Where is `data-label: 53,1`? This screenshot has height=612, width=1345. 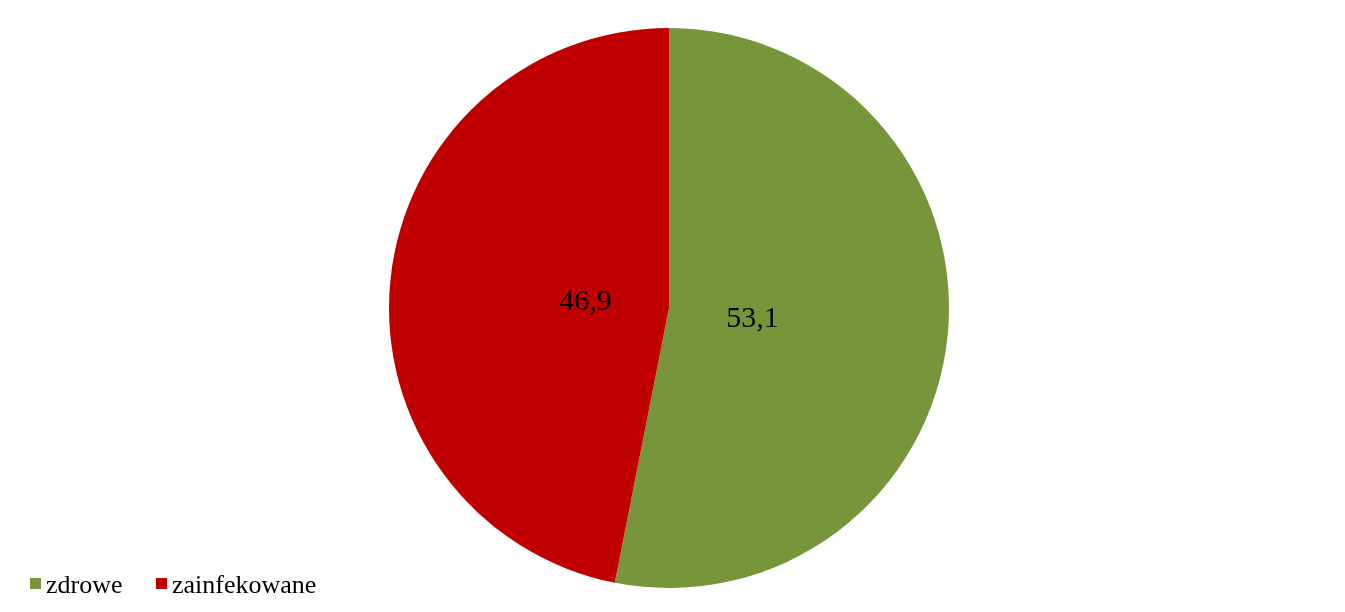
data-label: 53,1 is located at coordinates (752, 316).